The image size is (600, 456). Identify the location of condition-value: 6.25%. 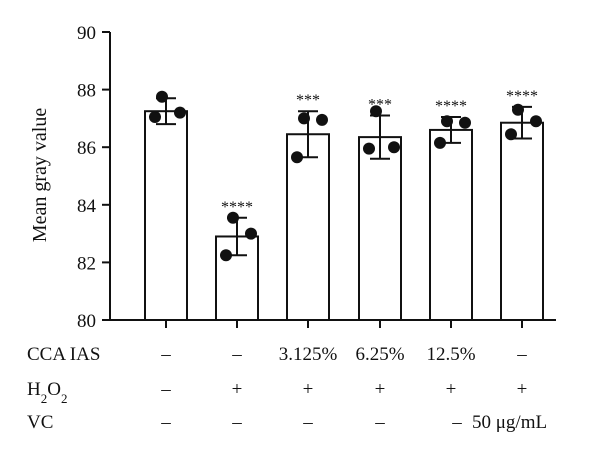
(379, 354).